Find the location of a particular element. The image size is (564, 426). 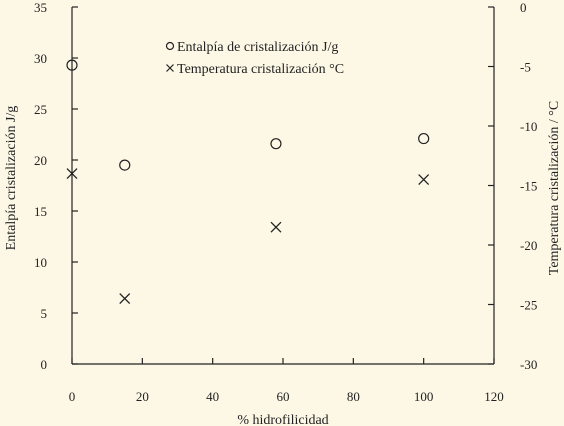

y-tick-label: 15 is located at coordinates (40, 211).